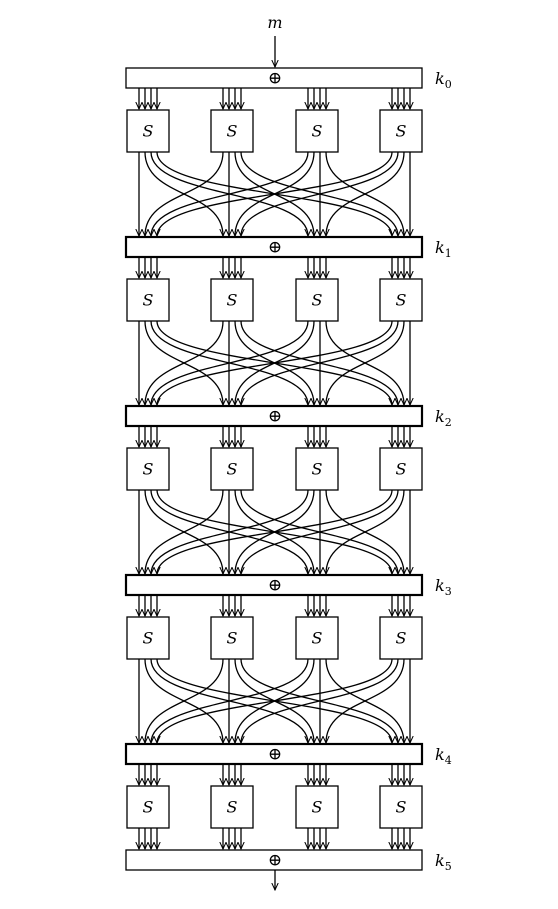 The width and height of the screenshot is (558, 909). I want to click on key-label-subscript: 2, so click(448, 422).